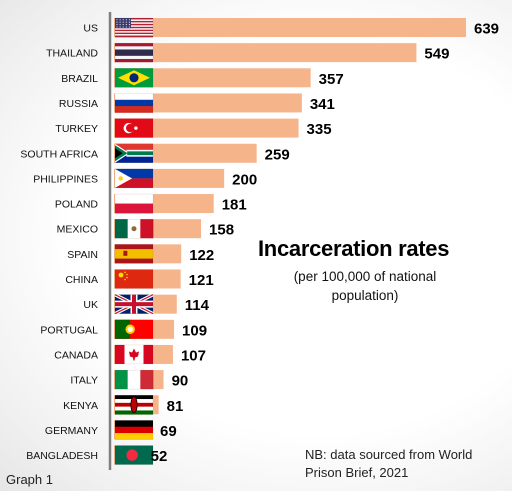 The width and height of the screenshot is (512, 491). What do you see at coordinates (201, 255) in the screenshot?
I see `value-label: 122` at bounding box center [201, 255].